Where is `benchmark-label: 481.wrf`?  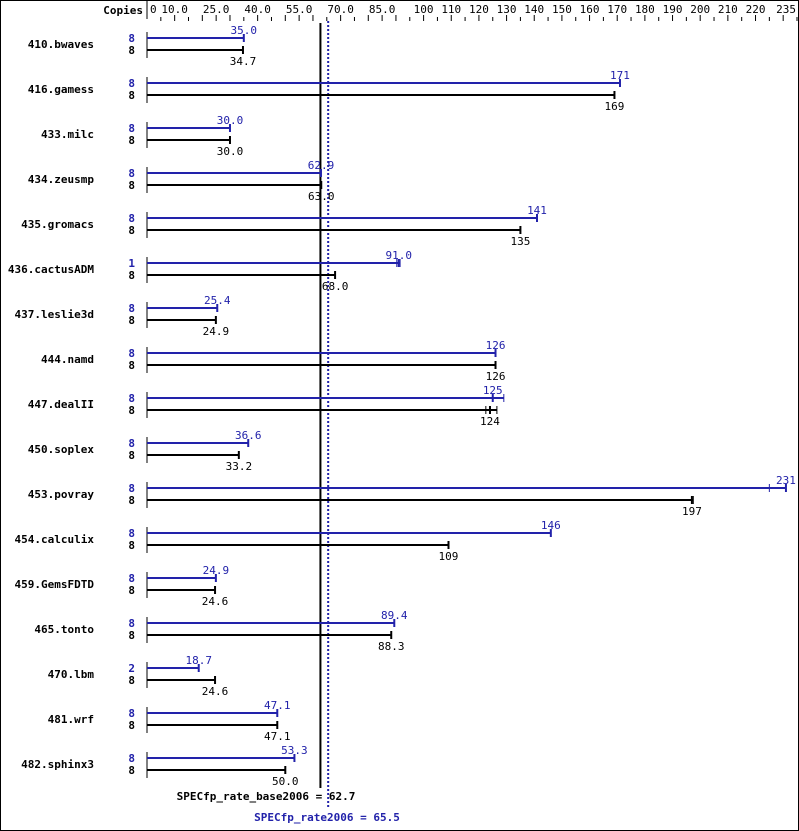 benchmark-label: 481.wrf is located at coordinates (71, 719).